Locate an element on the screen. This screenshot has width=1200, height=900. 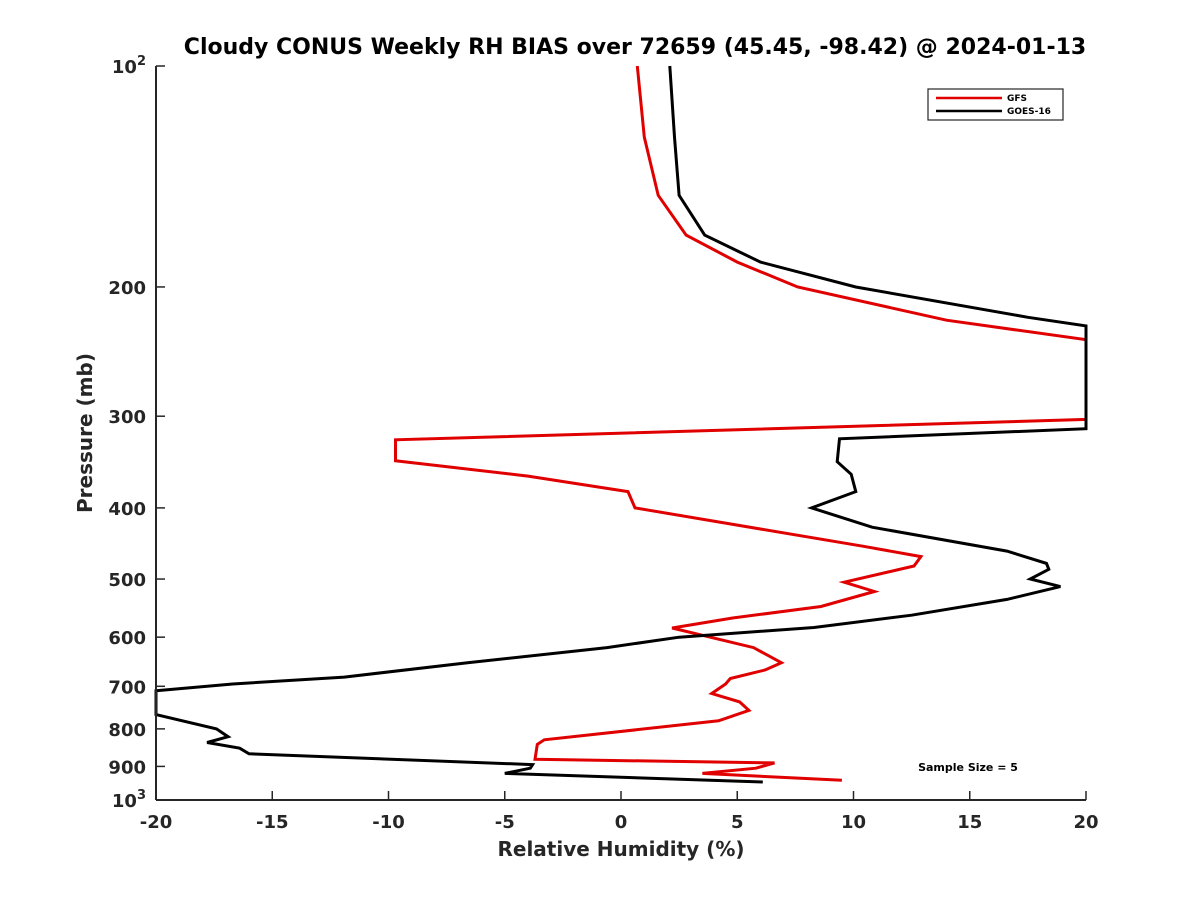
y-axis-label: Pressure (mb) is located at coordinates (85, 433).